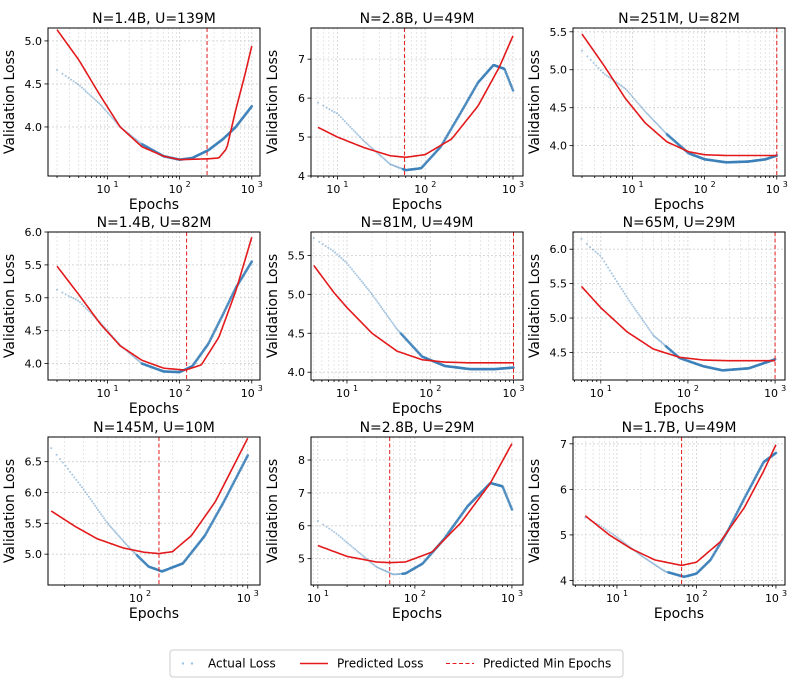  What do you see at coordinates (535, 306) in the screenshot?
I see `y-axis-label: Validation Loss` at bounding box center [535, 306].